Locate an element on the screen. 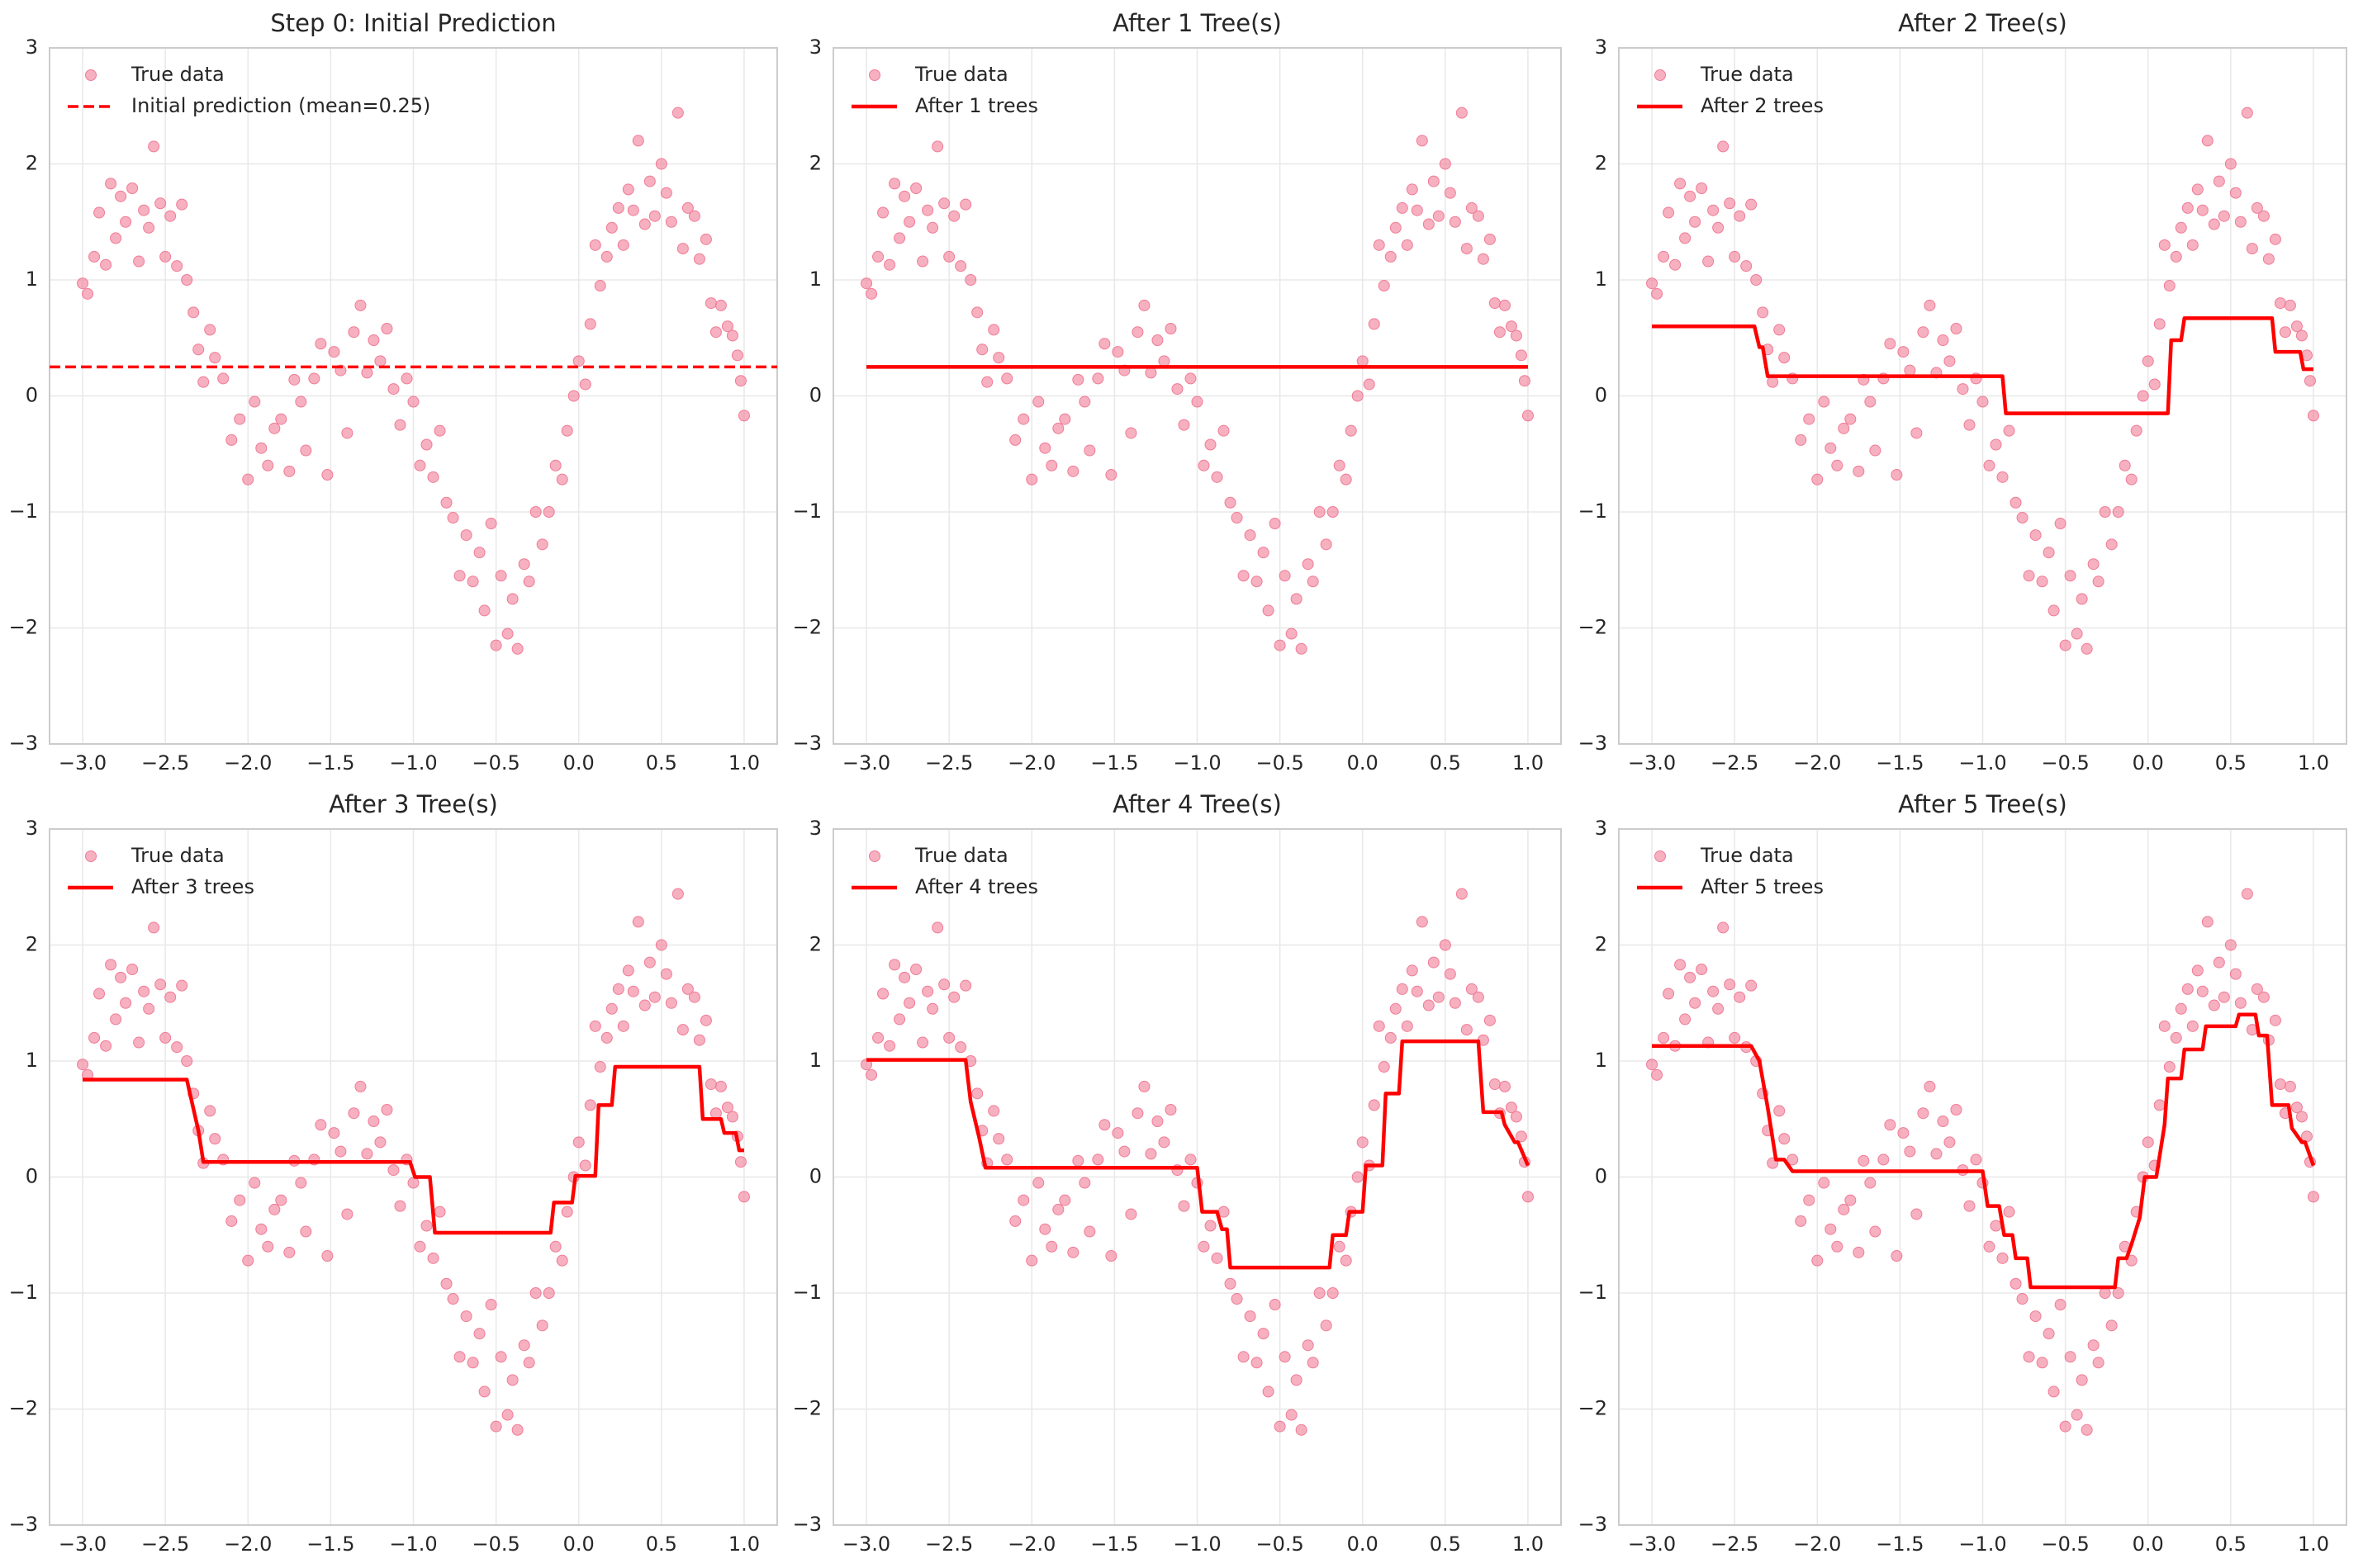 The height and width of the screenshot is (1568, 2363). x-tick-label: −2.0 is located at coordinates (1817, 763).